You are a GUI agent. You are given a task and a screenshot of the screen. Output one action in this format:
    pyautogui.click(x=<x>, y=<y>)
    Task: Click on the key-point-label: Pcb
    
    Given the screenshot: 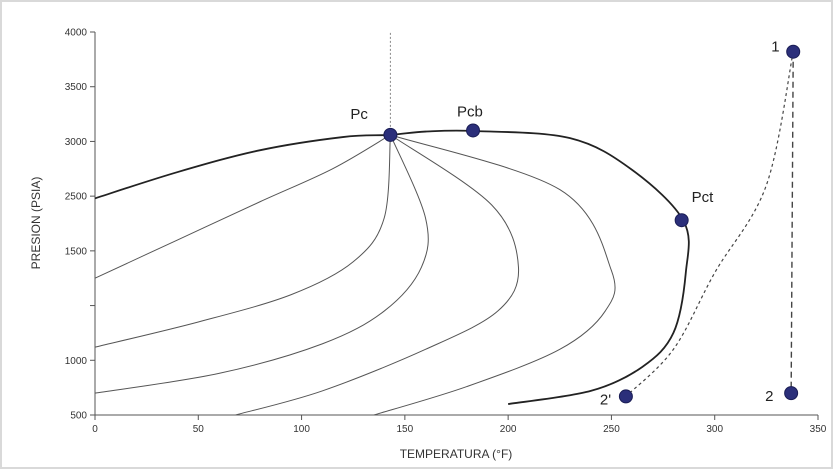 What is the action you would take?
    pyautogui.click(x=470, y=111)
    